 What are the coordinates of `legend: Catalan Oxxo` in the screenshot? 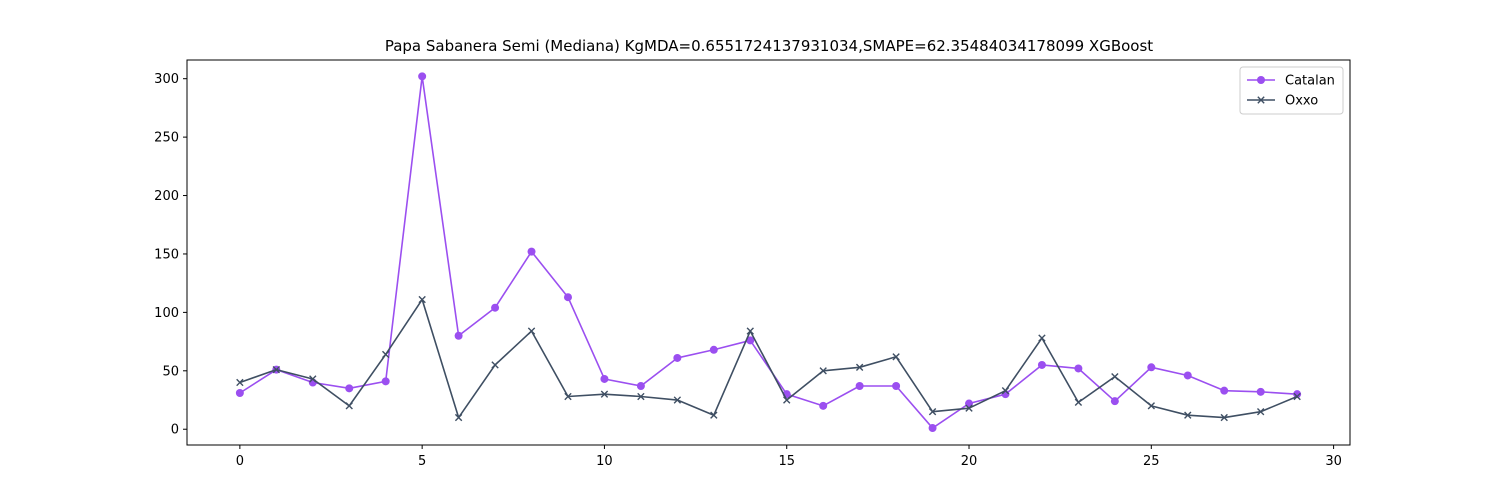 It's located at (1291, 90).